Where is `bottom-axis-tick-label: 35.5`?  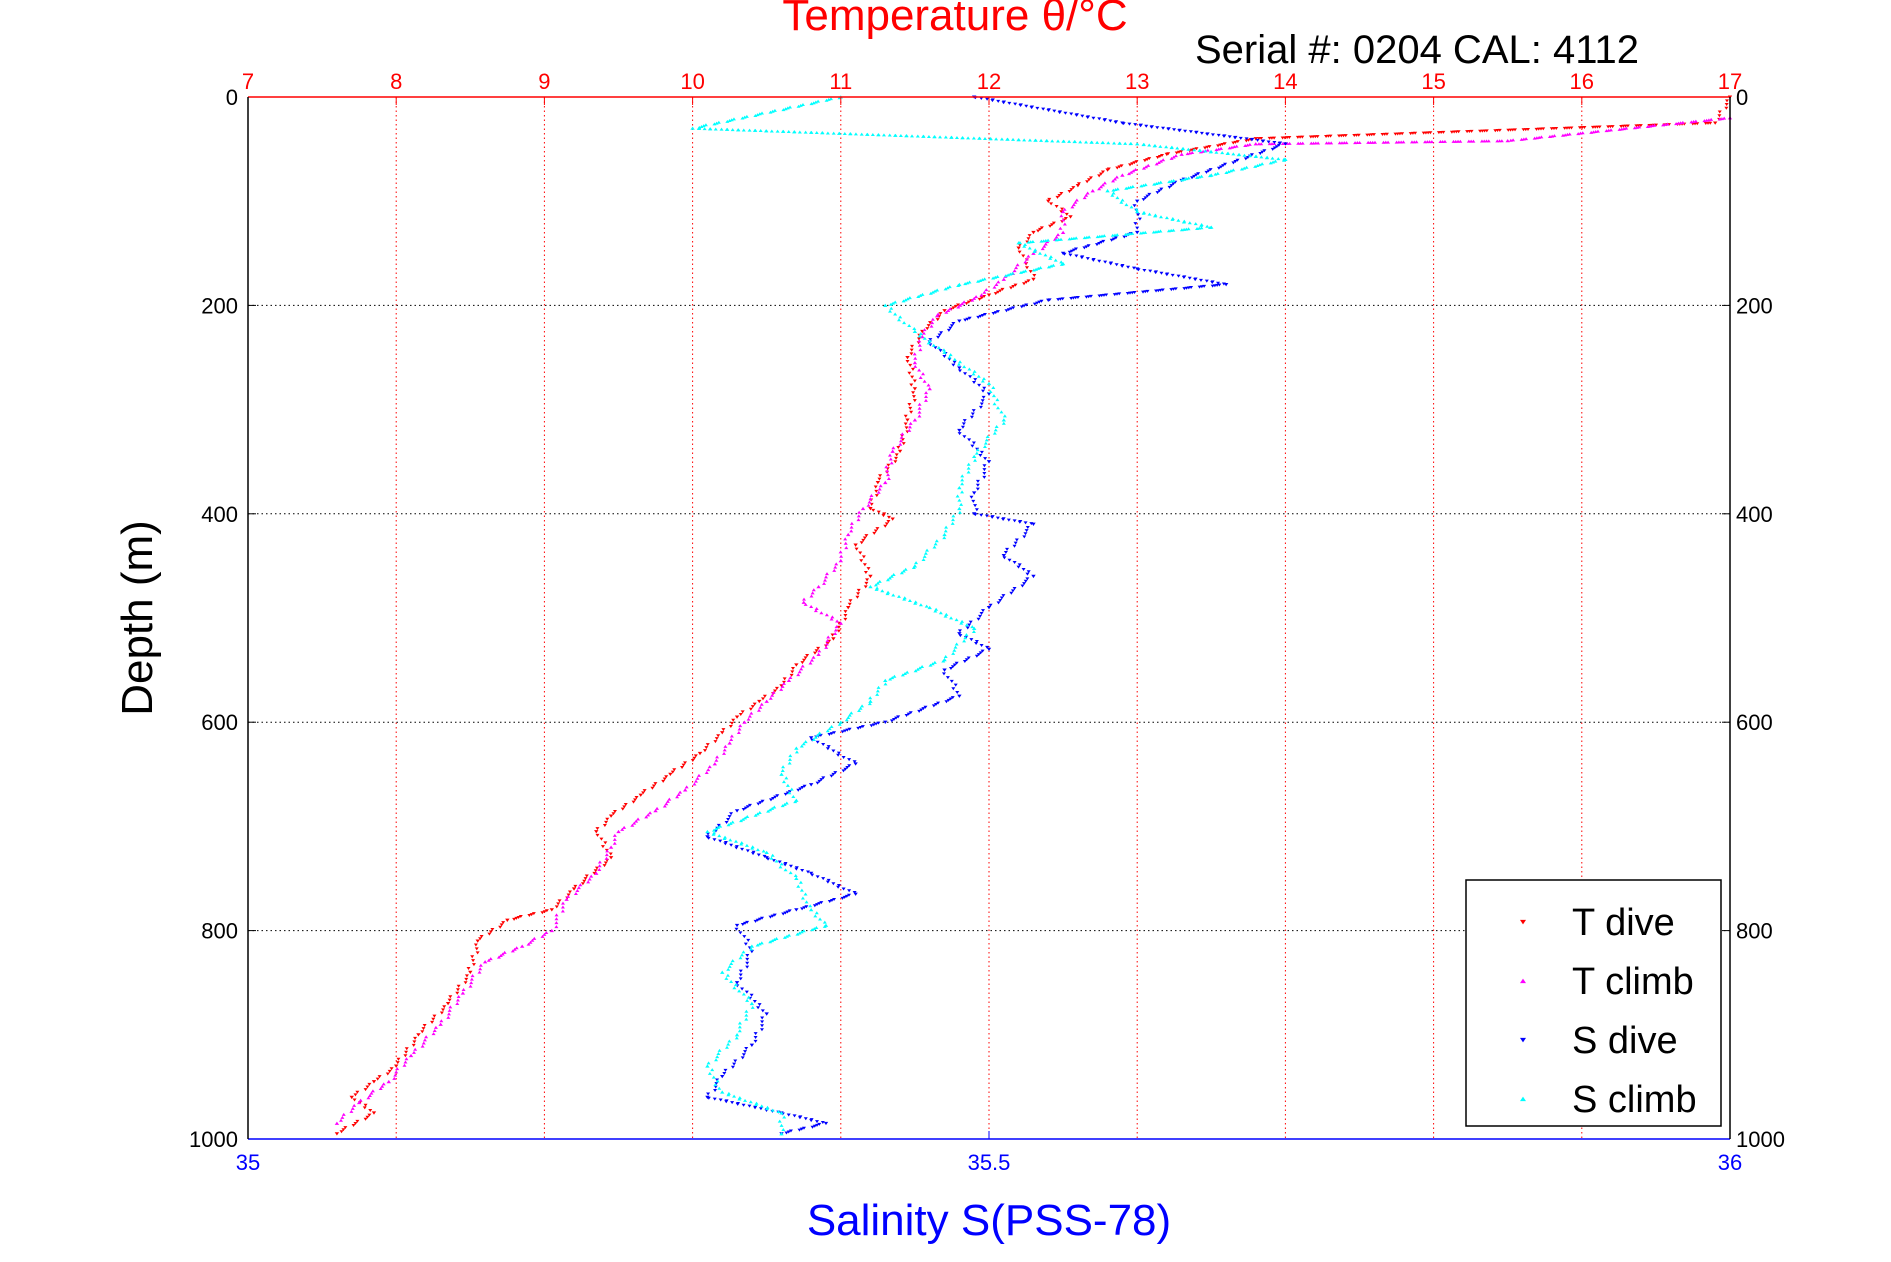
bottom-axis-tick-label: 35.5 is located at coordinates (989, 1162).